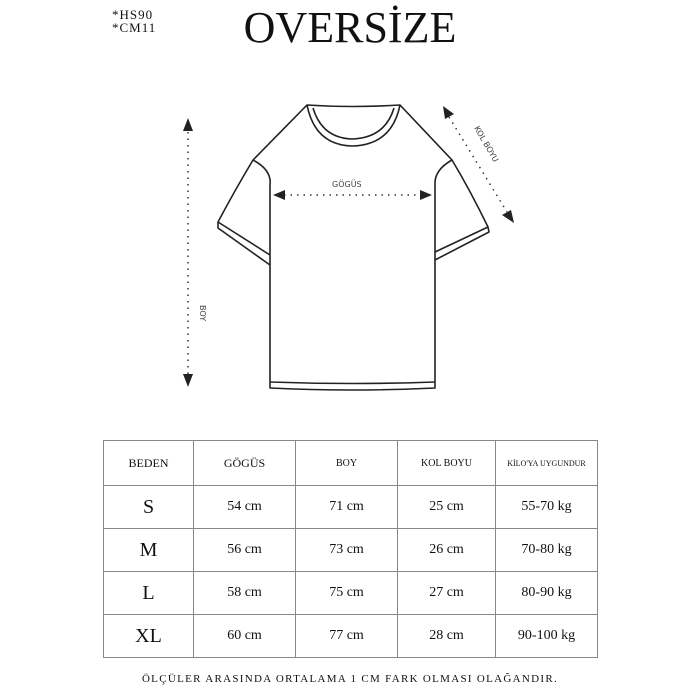 This screenshot has width=700, height=700. I want to click on column-header: GÖGÜS, so click(244, 463).